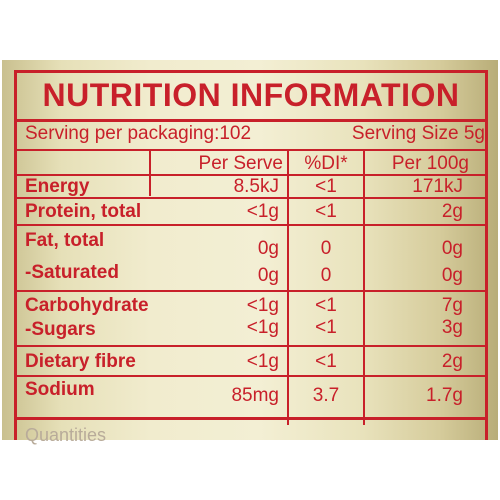 This screenshot has width=500, height=500. Describe the element at coordinates (262, 305) in the screenshot. I see `carbohydrate-per-serve: <1g` at that location.